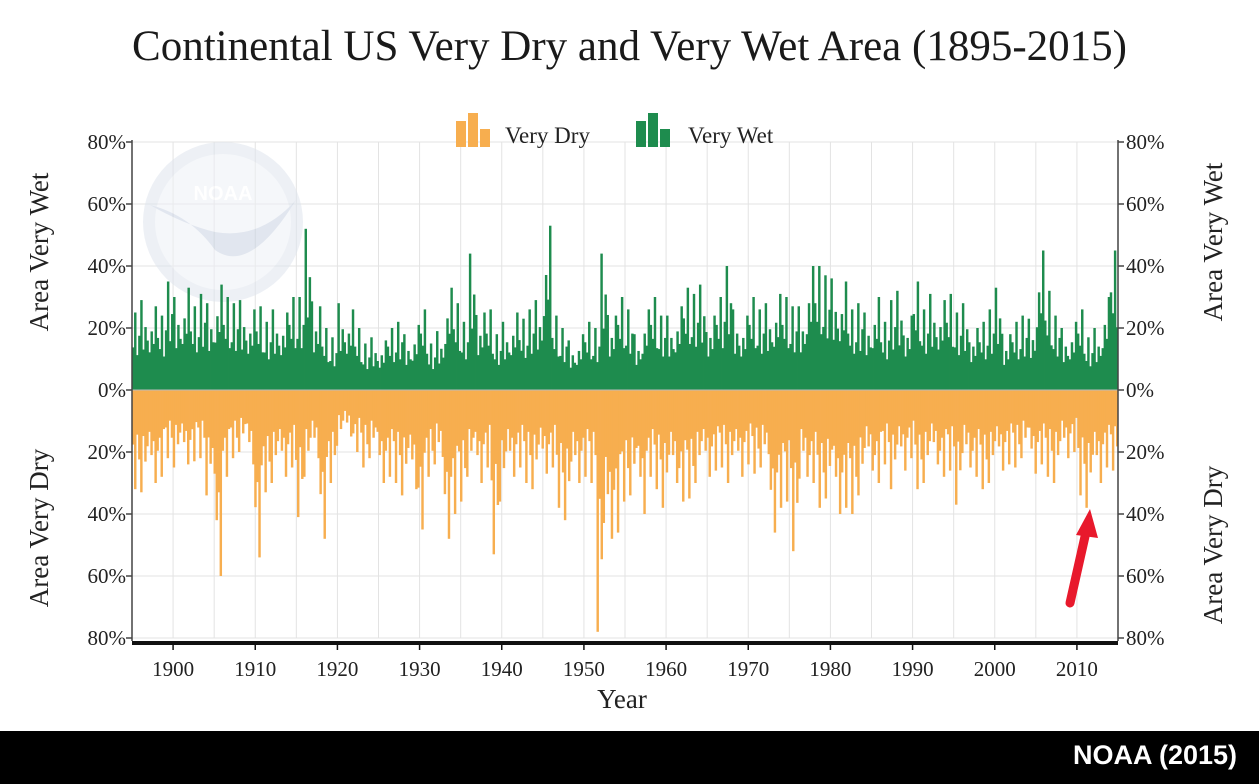  What do you see at coordinates (112, 390) in the screenshot?
I see `y-tick-label-left: 0%` at bounding box center [112, 390].